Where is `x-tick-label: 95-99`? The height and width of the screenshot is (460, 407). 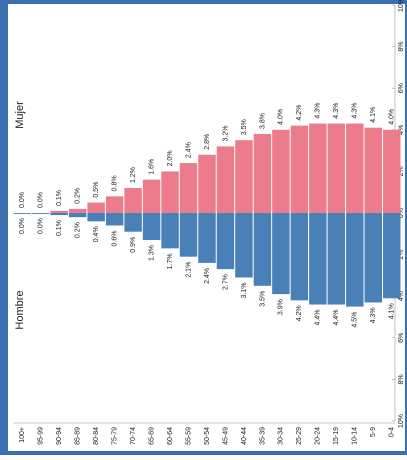 x-tick-label: 95-99 is located at coordinates (41, 436).